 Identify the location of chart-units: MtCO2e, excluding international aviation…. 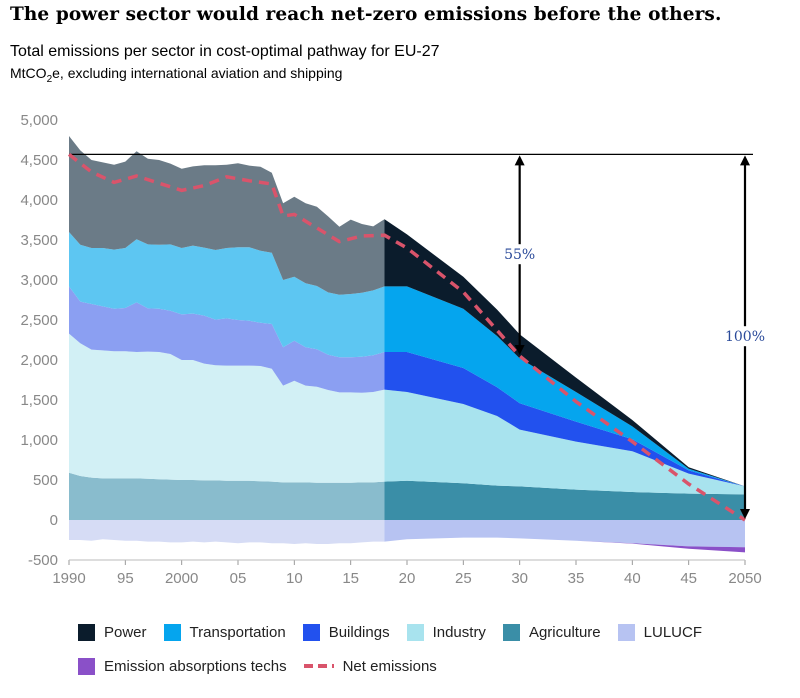
(176, 75).